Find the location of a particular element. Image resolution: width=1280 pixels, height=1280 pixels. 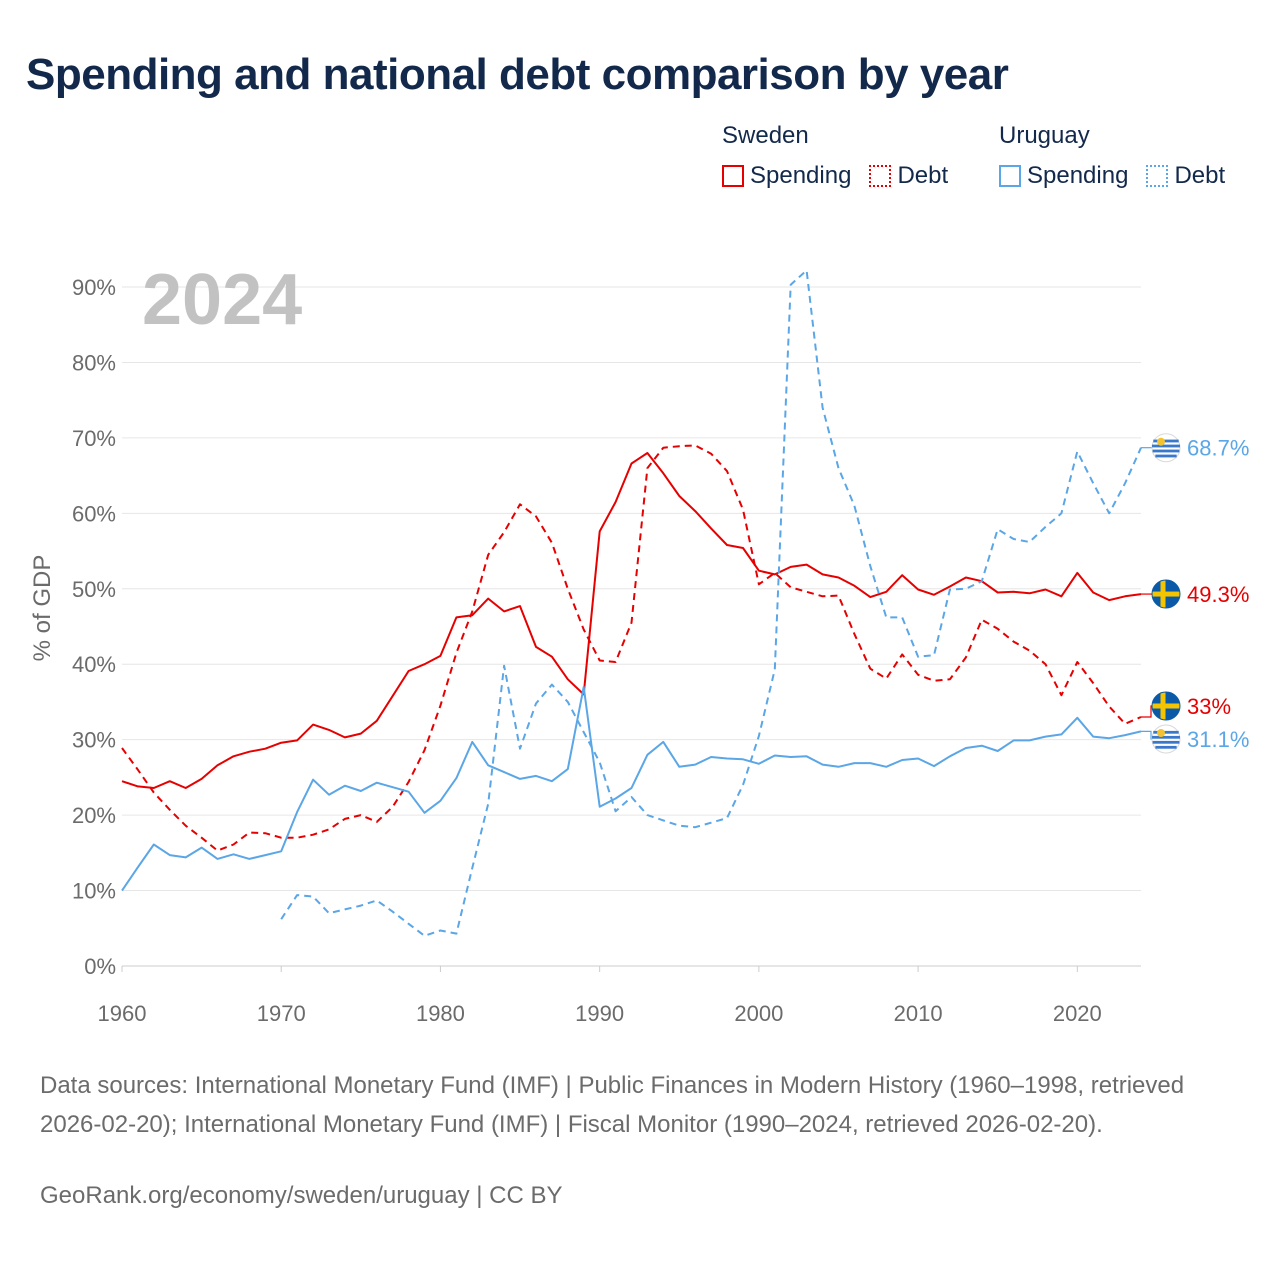

legend-item-sweden-spending: Spending is located at coordinates (786, 176).